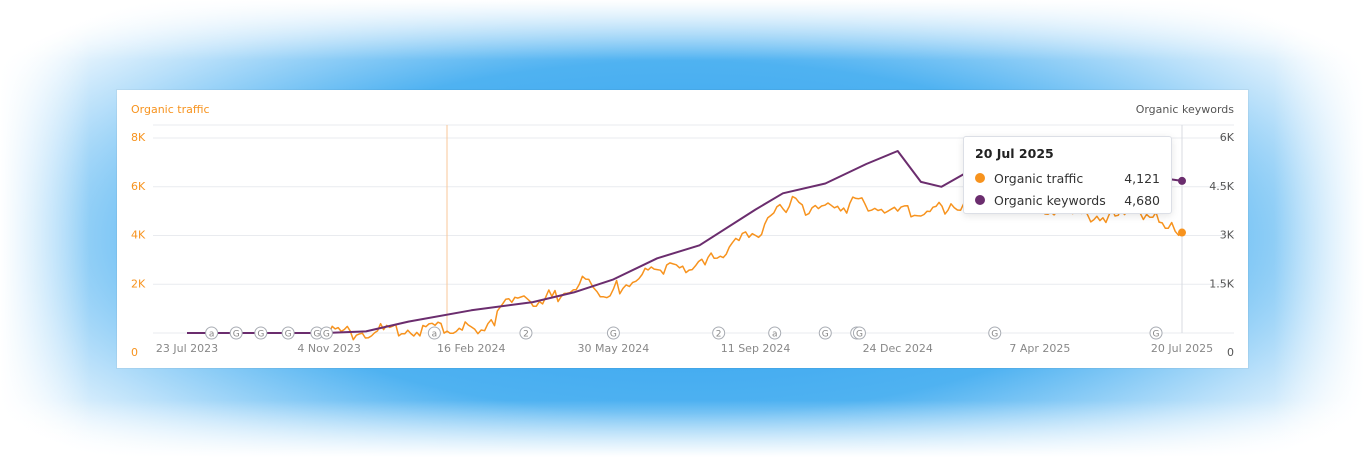 This screenshot has width=1364, height=457. I want to click on y-left-tick-label: 6K, so click(138, 186).